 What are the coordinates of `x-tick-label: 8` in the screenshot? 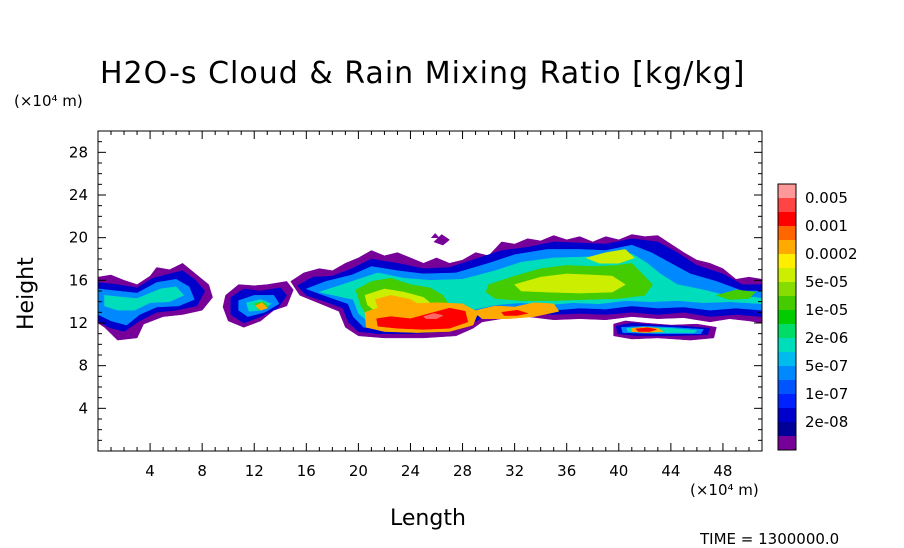 It's located at (202, 471).